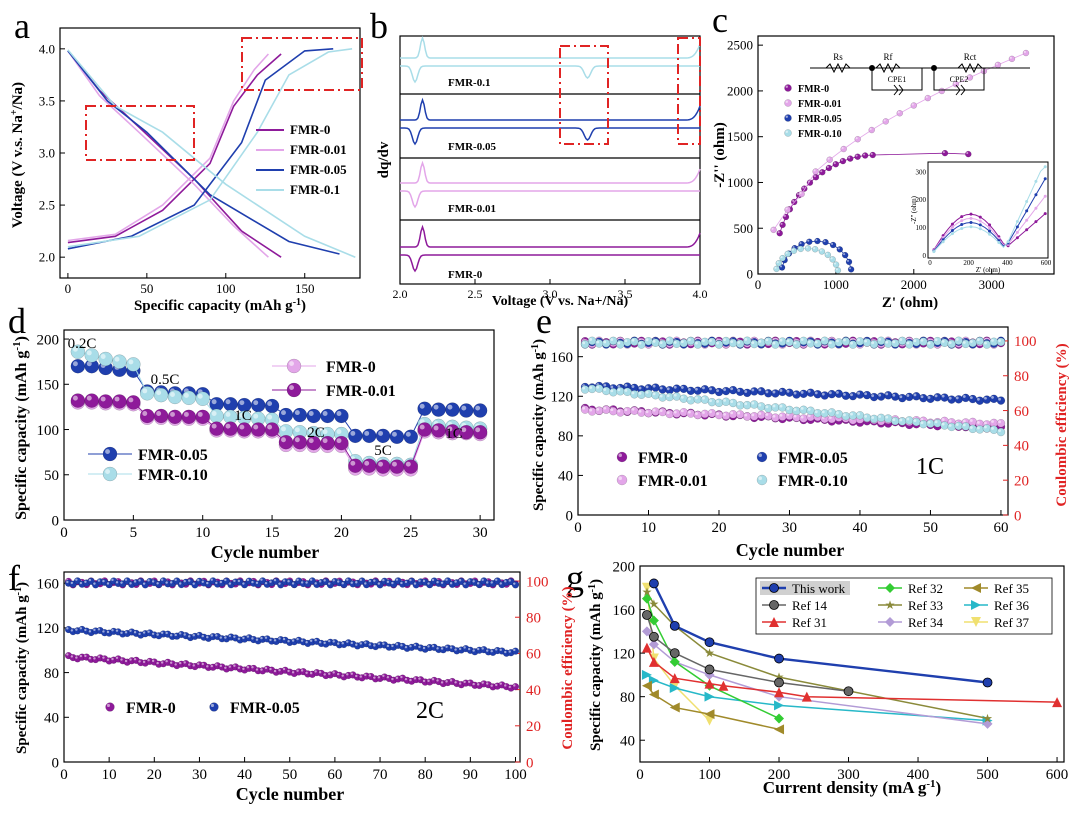 The height and width of the screenshot is (813, 1080). Describe the element at coordinates (625, 294) in the screenshot. I see `x-tick-label: 3.5` at that location.